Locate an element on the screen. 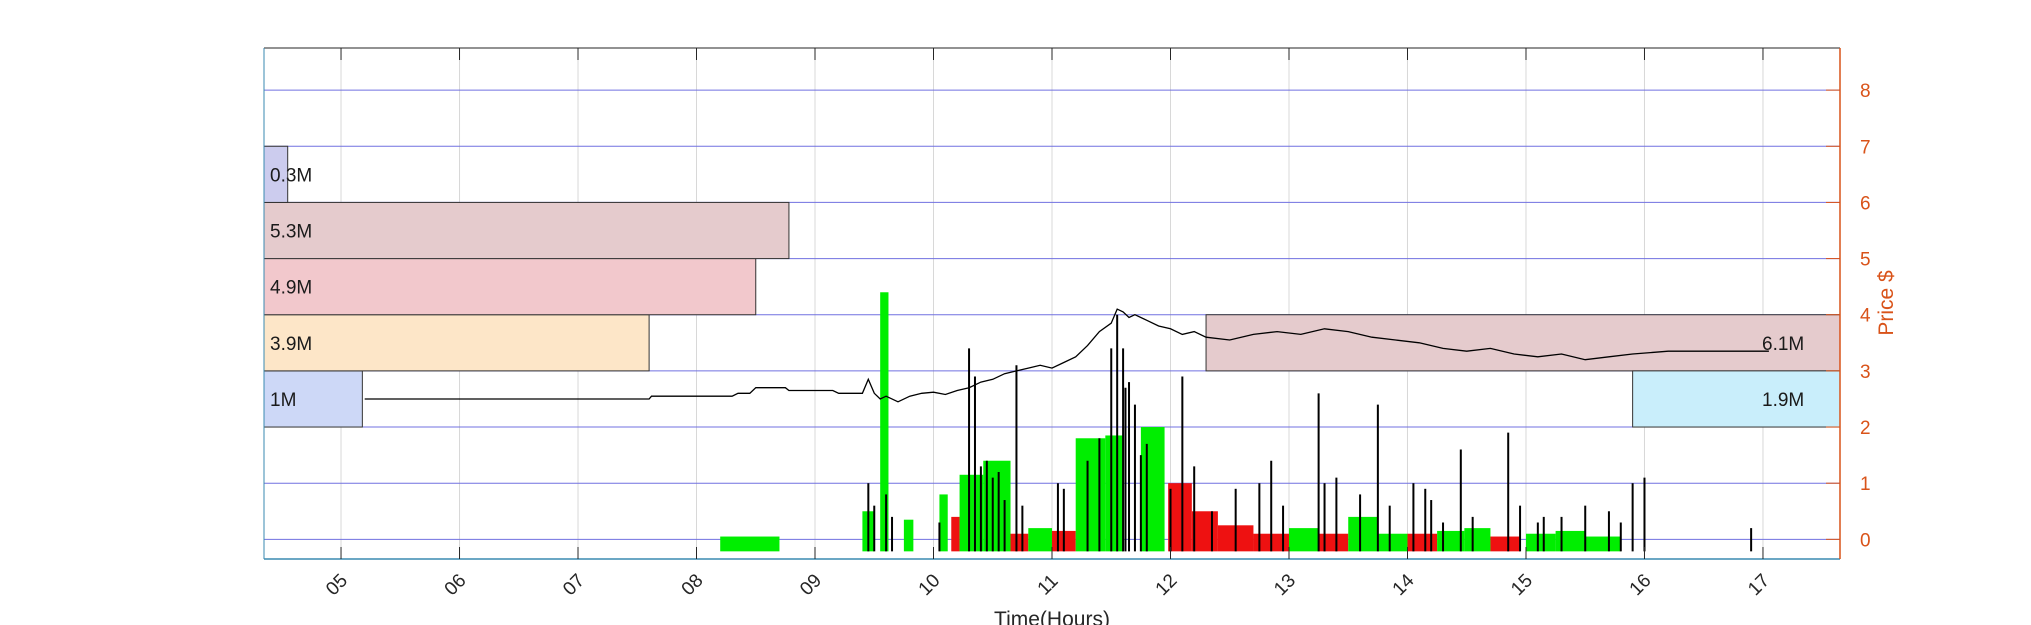 The width and height of the screenshot is (2031, 625). y-tick-labels: 0 1 2 3 4 5 6 7 8 is located at coordinates (1865, 316).